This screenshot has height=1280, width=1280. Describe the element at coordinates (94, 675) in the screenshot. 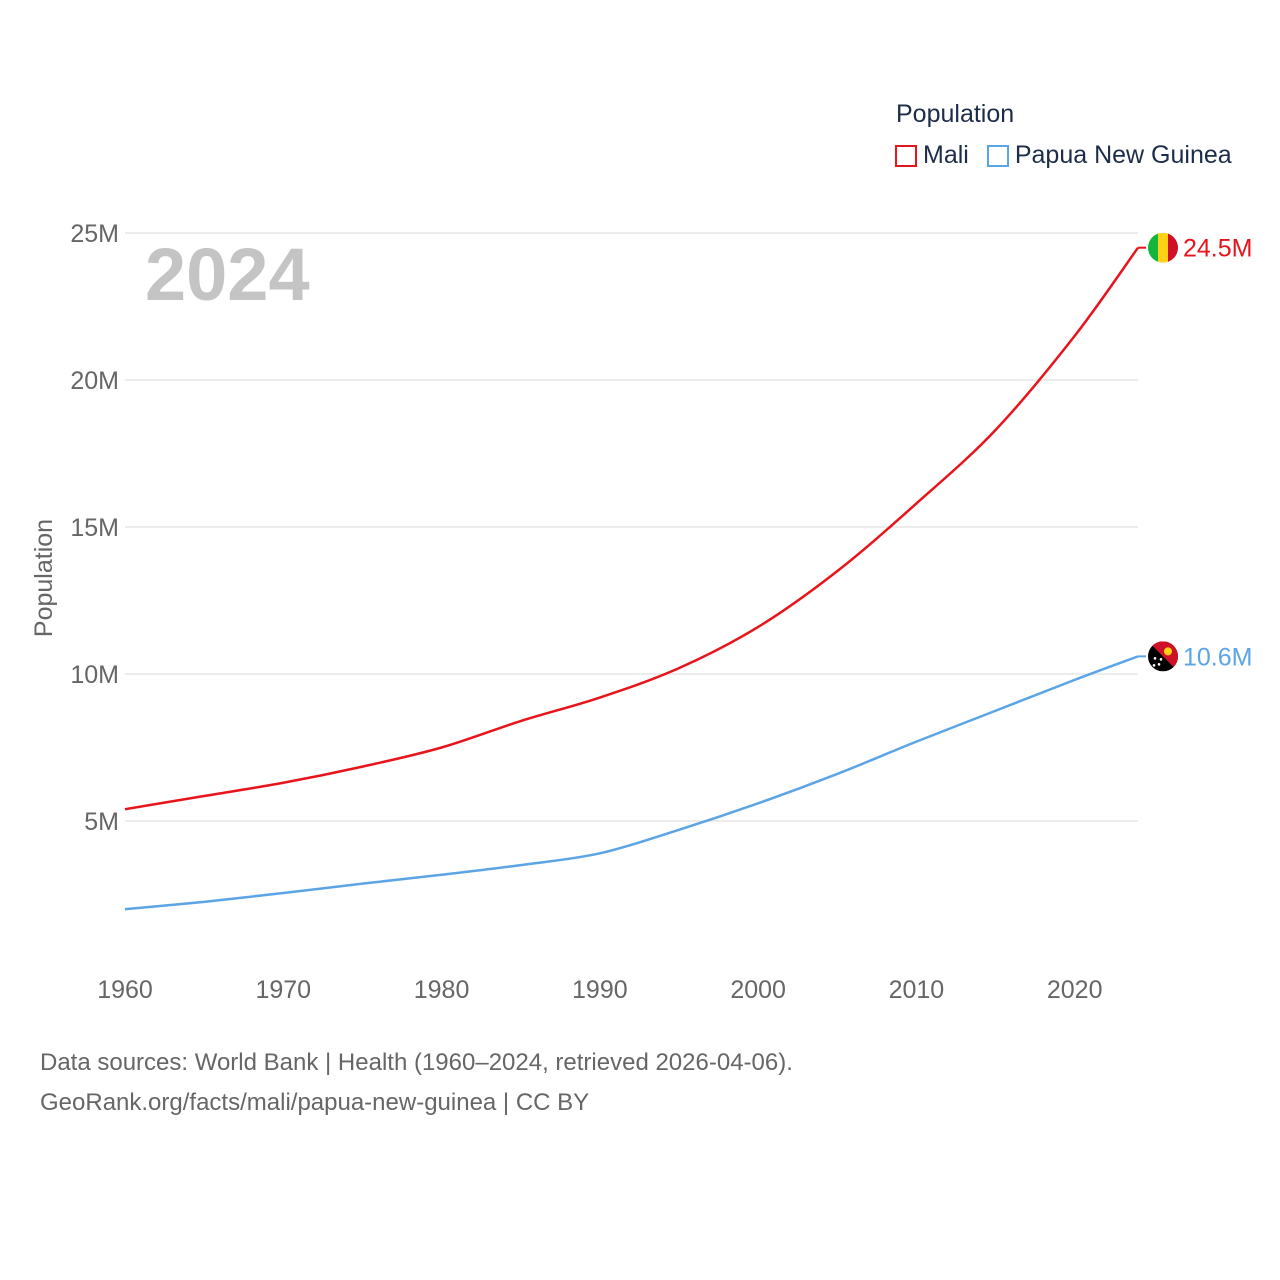

I see `y-tick-label: 10M` at that location.